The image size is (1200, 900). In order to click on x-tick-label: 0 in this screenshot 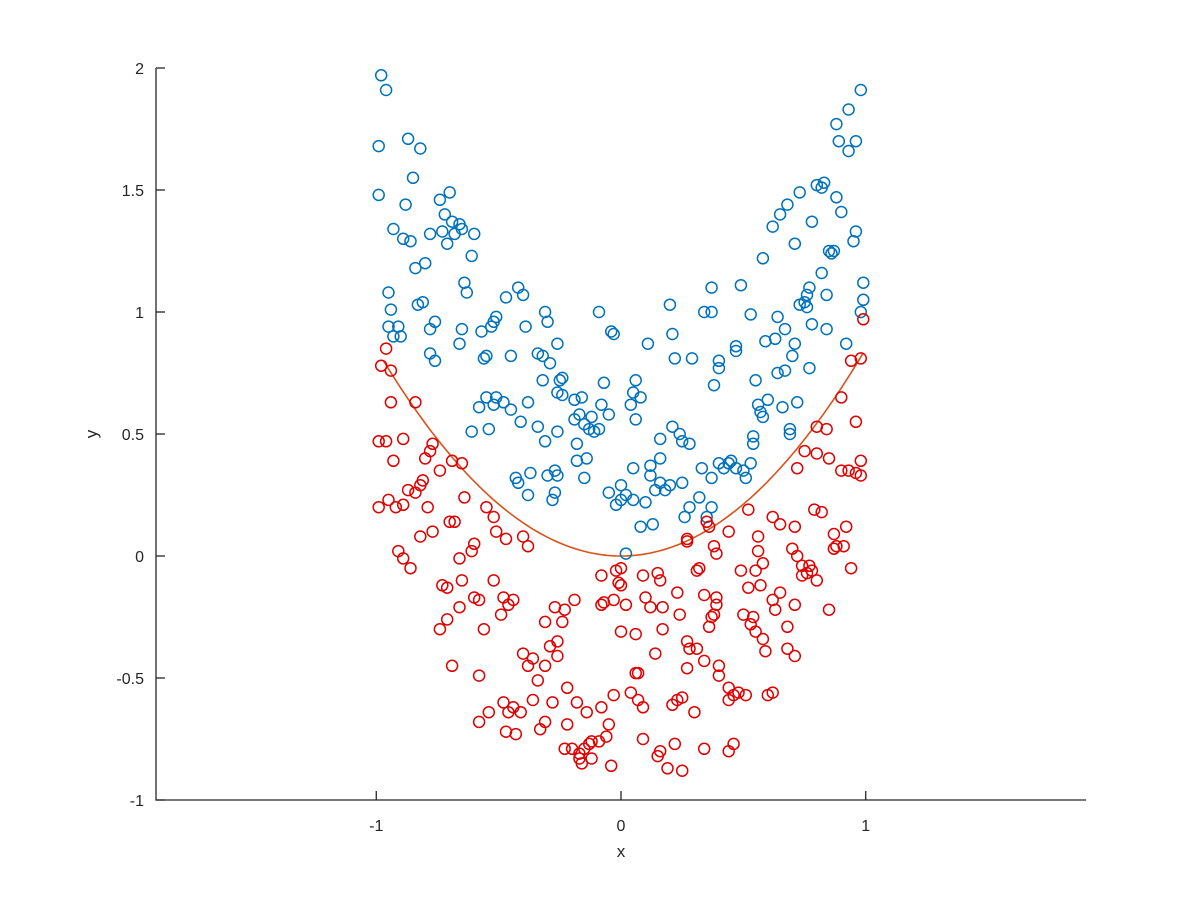, I will do `click(621, 826)`.